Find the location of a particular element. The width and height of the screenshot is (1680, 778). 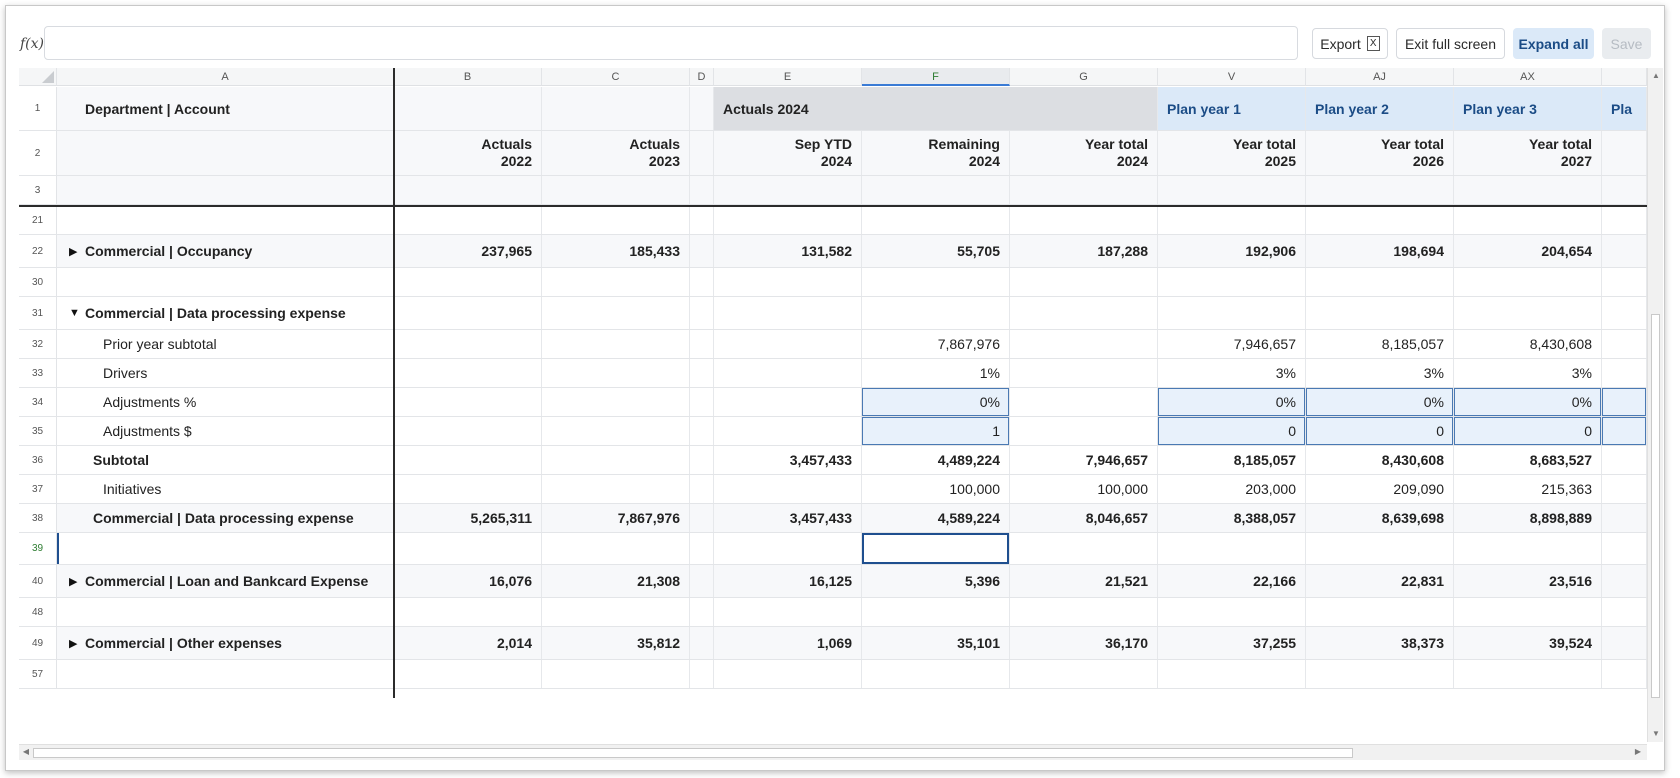

horizontal-scrollbar: ◀ ▶ is located at coordinates (833, 752).